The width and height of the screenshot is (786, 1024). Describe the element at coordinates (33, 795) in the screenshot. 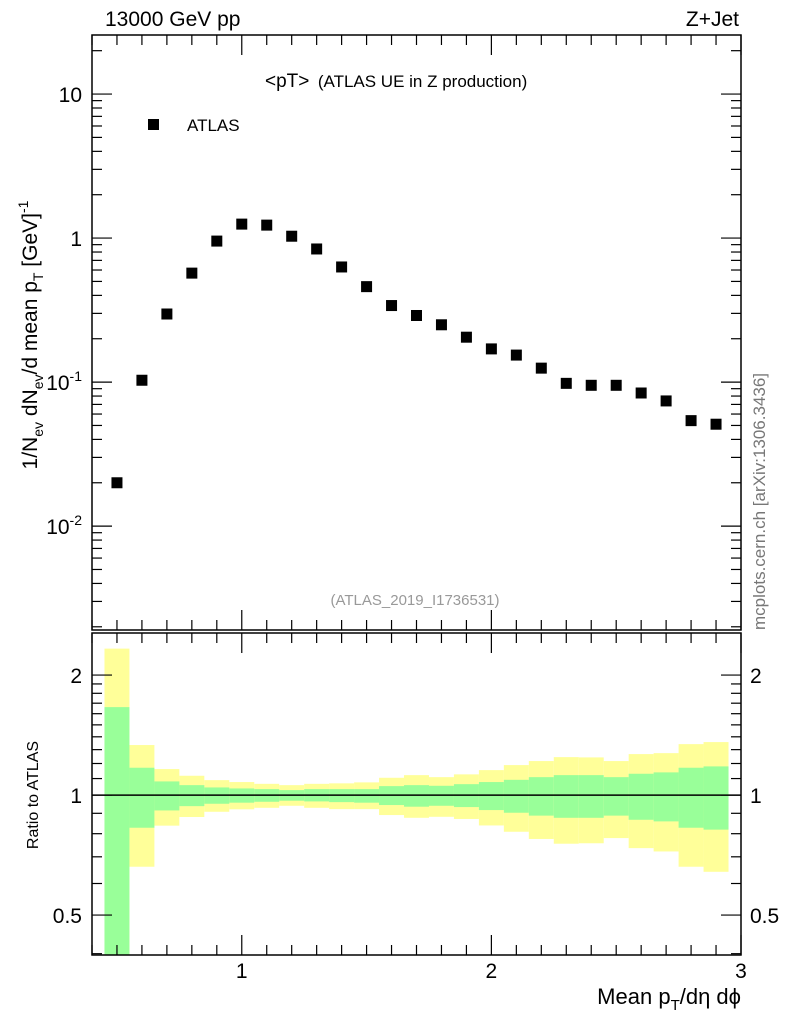

I see `ratio-y-axis-label: Ratio to ATLAS` at that location.